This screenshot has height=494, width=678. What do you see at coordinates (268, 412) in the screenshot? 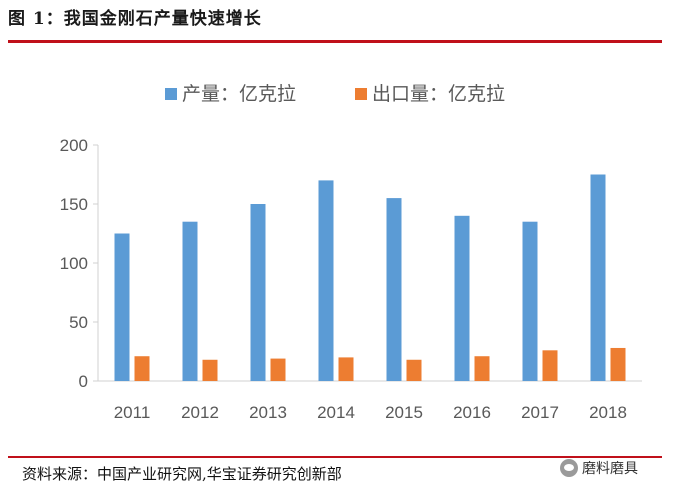
I see `x-tick-label: 2013` at bounding box center [268, 412].